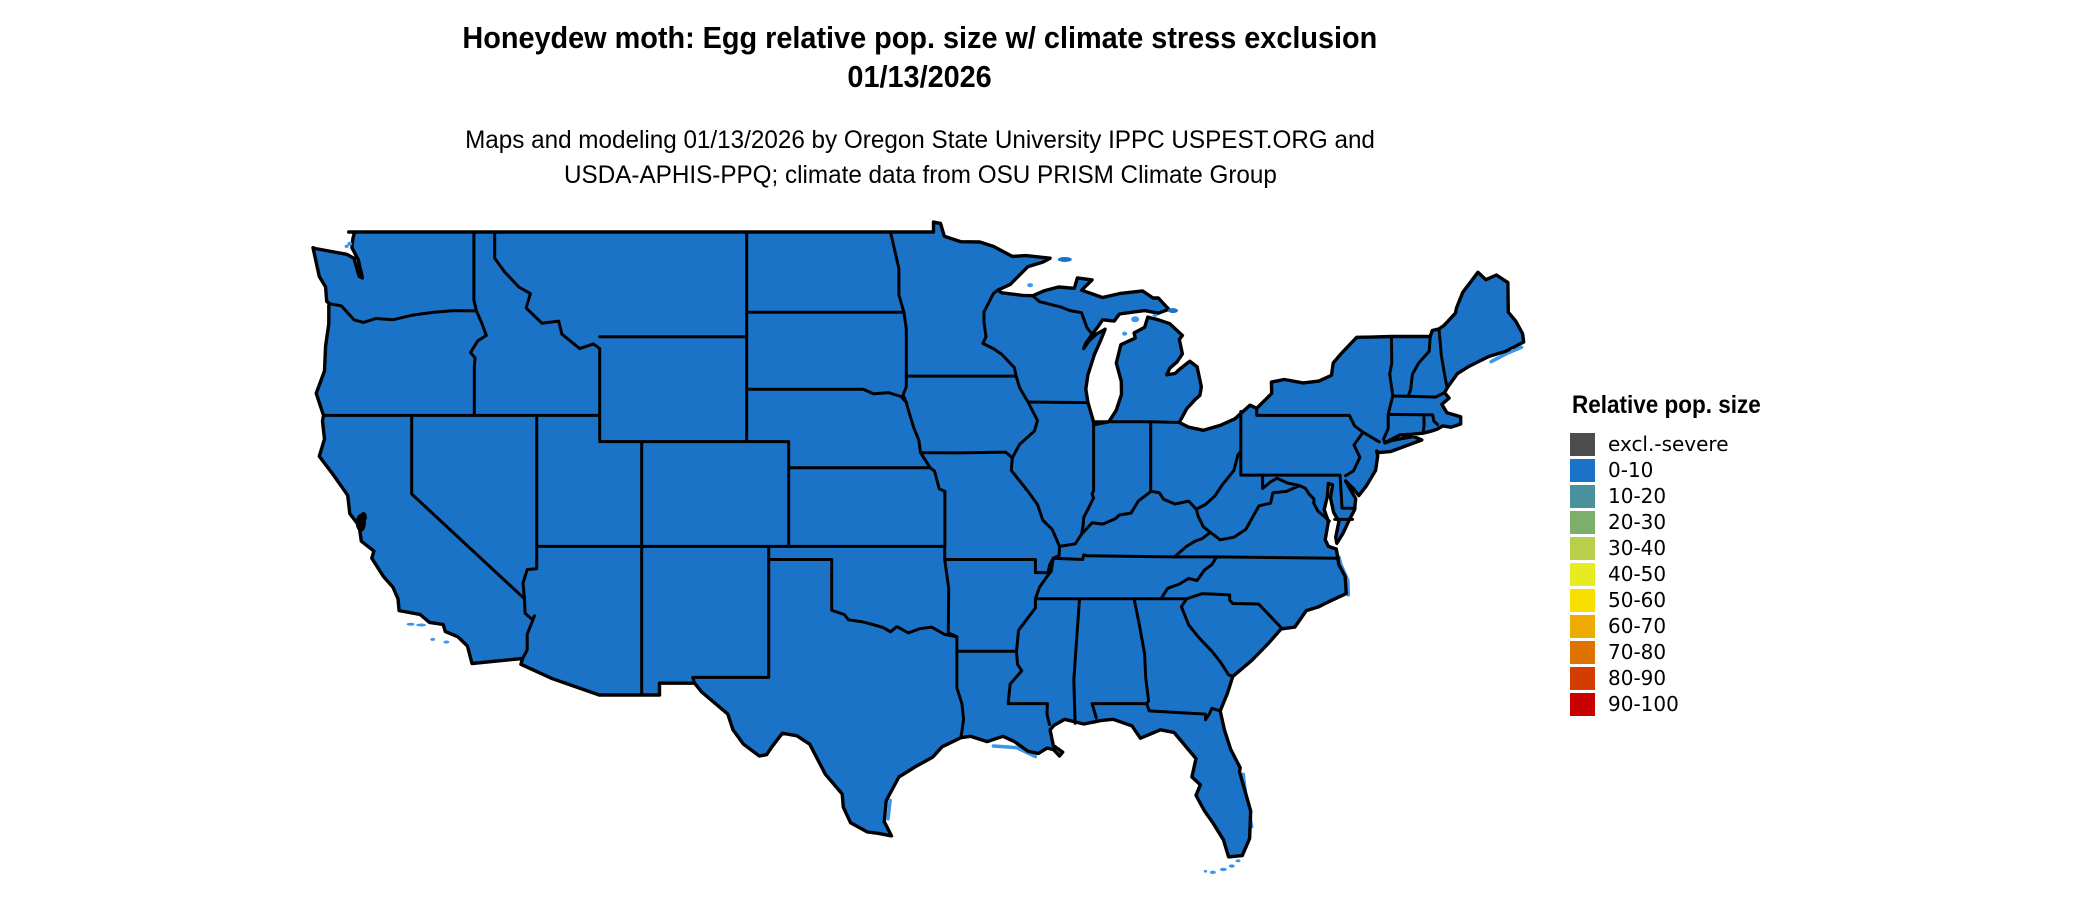 Image resolution: width=2100 pixels, height=897 pixels. Describe the element at coordinates (1676, 548) in the screenshot. I see `legend-item: 30-40` at that location.